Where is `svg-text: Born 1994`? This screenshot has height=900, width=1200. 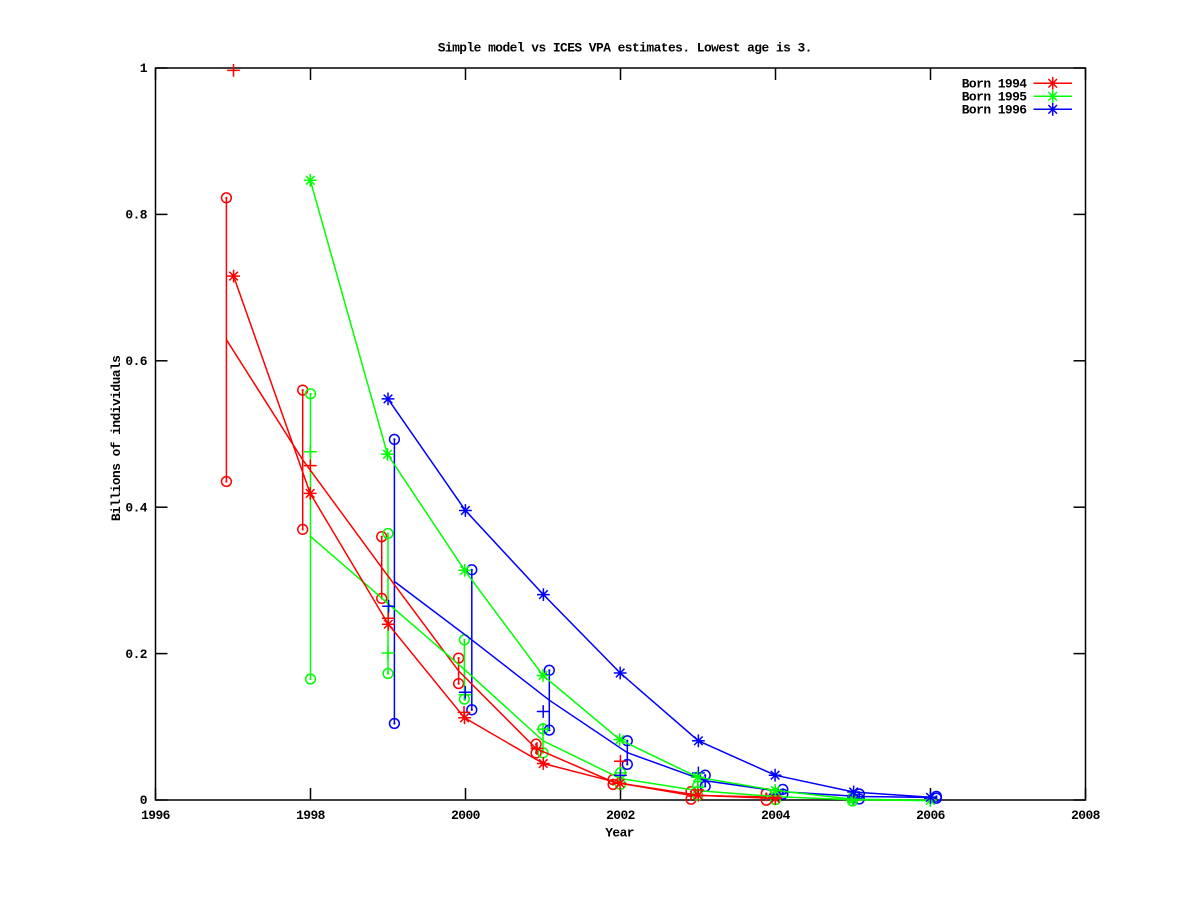 svg-text: Born 1994 is located at coordinates (995, 84).